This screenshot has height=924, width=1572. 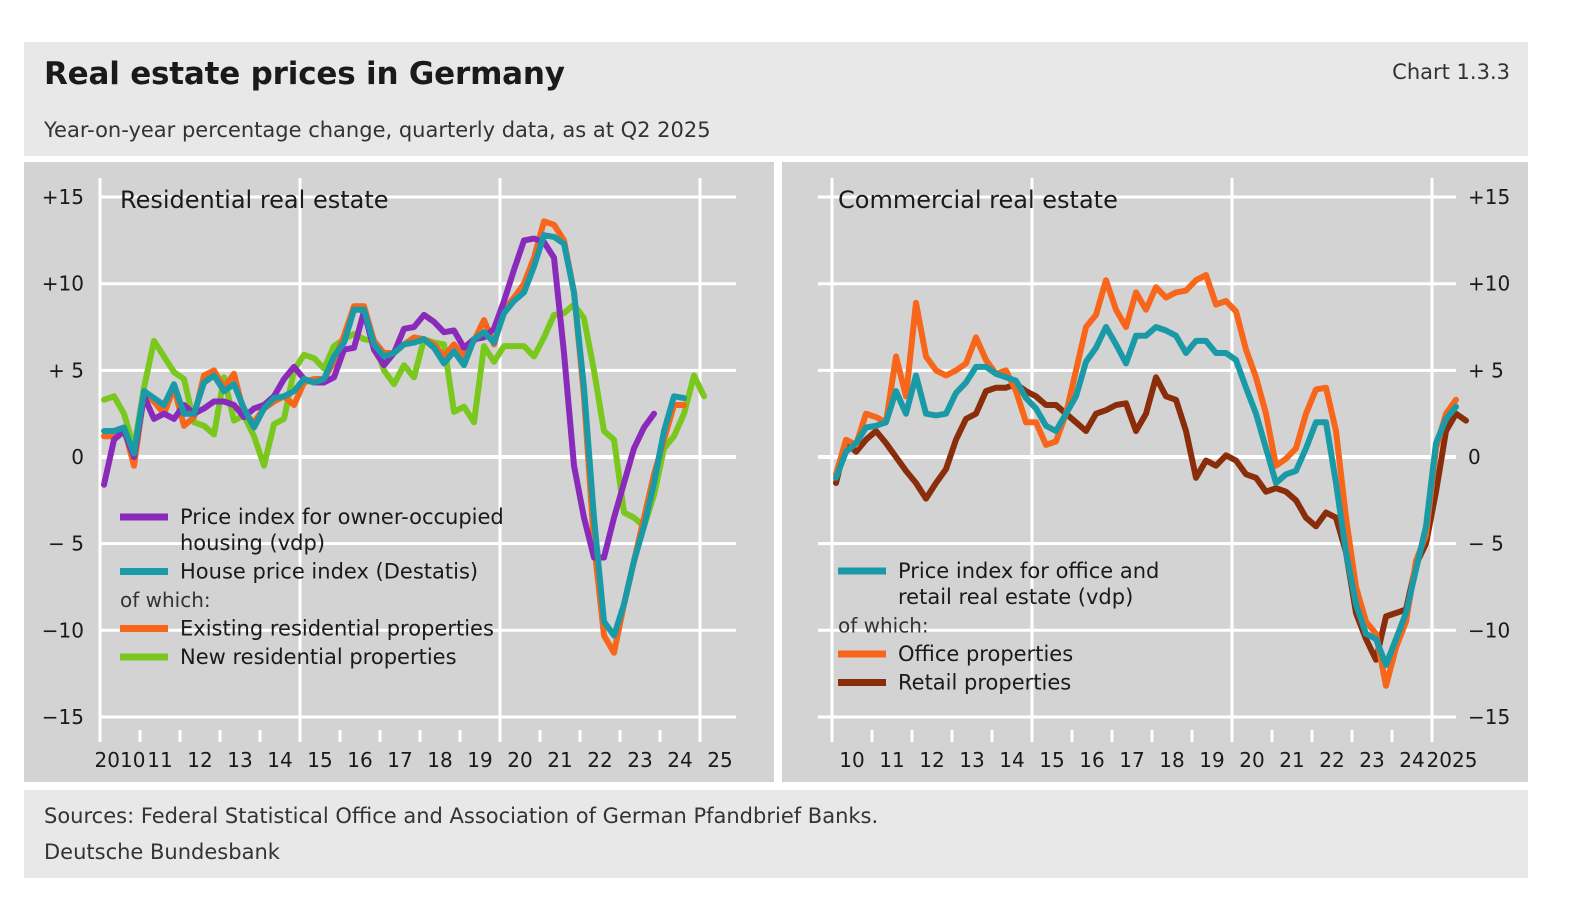 What do you see at coordinates (254, 200) in the screenshot?
I see `panel-title: Residential real estate` at bounding box center [254, 200].